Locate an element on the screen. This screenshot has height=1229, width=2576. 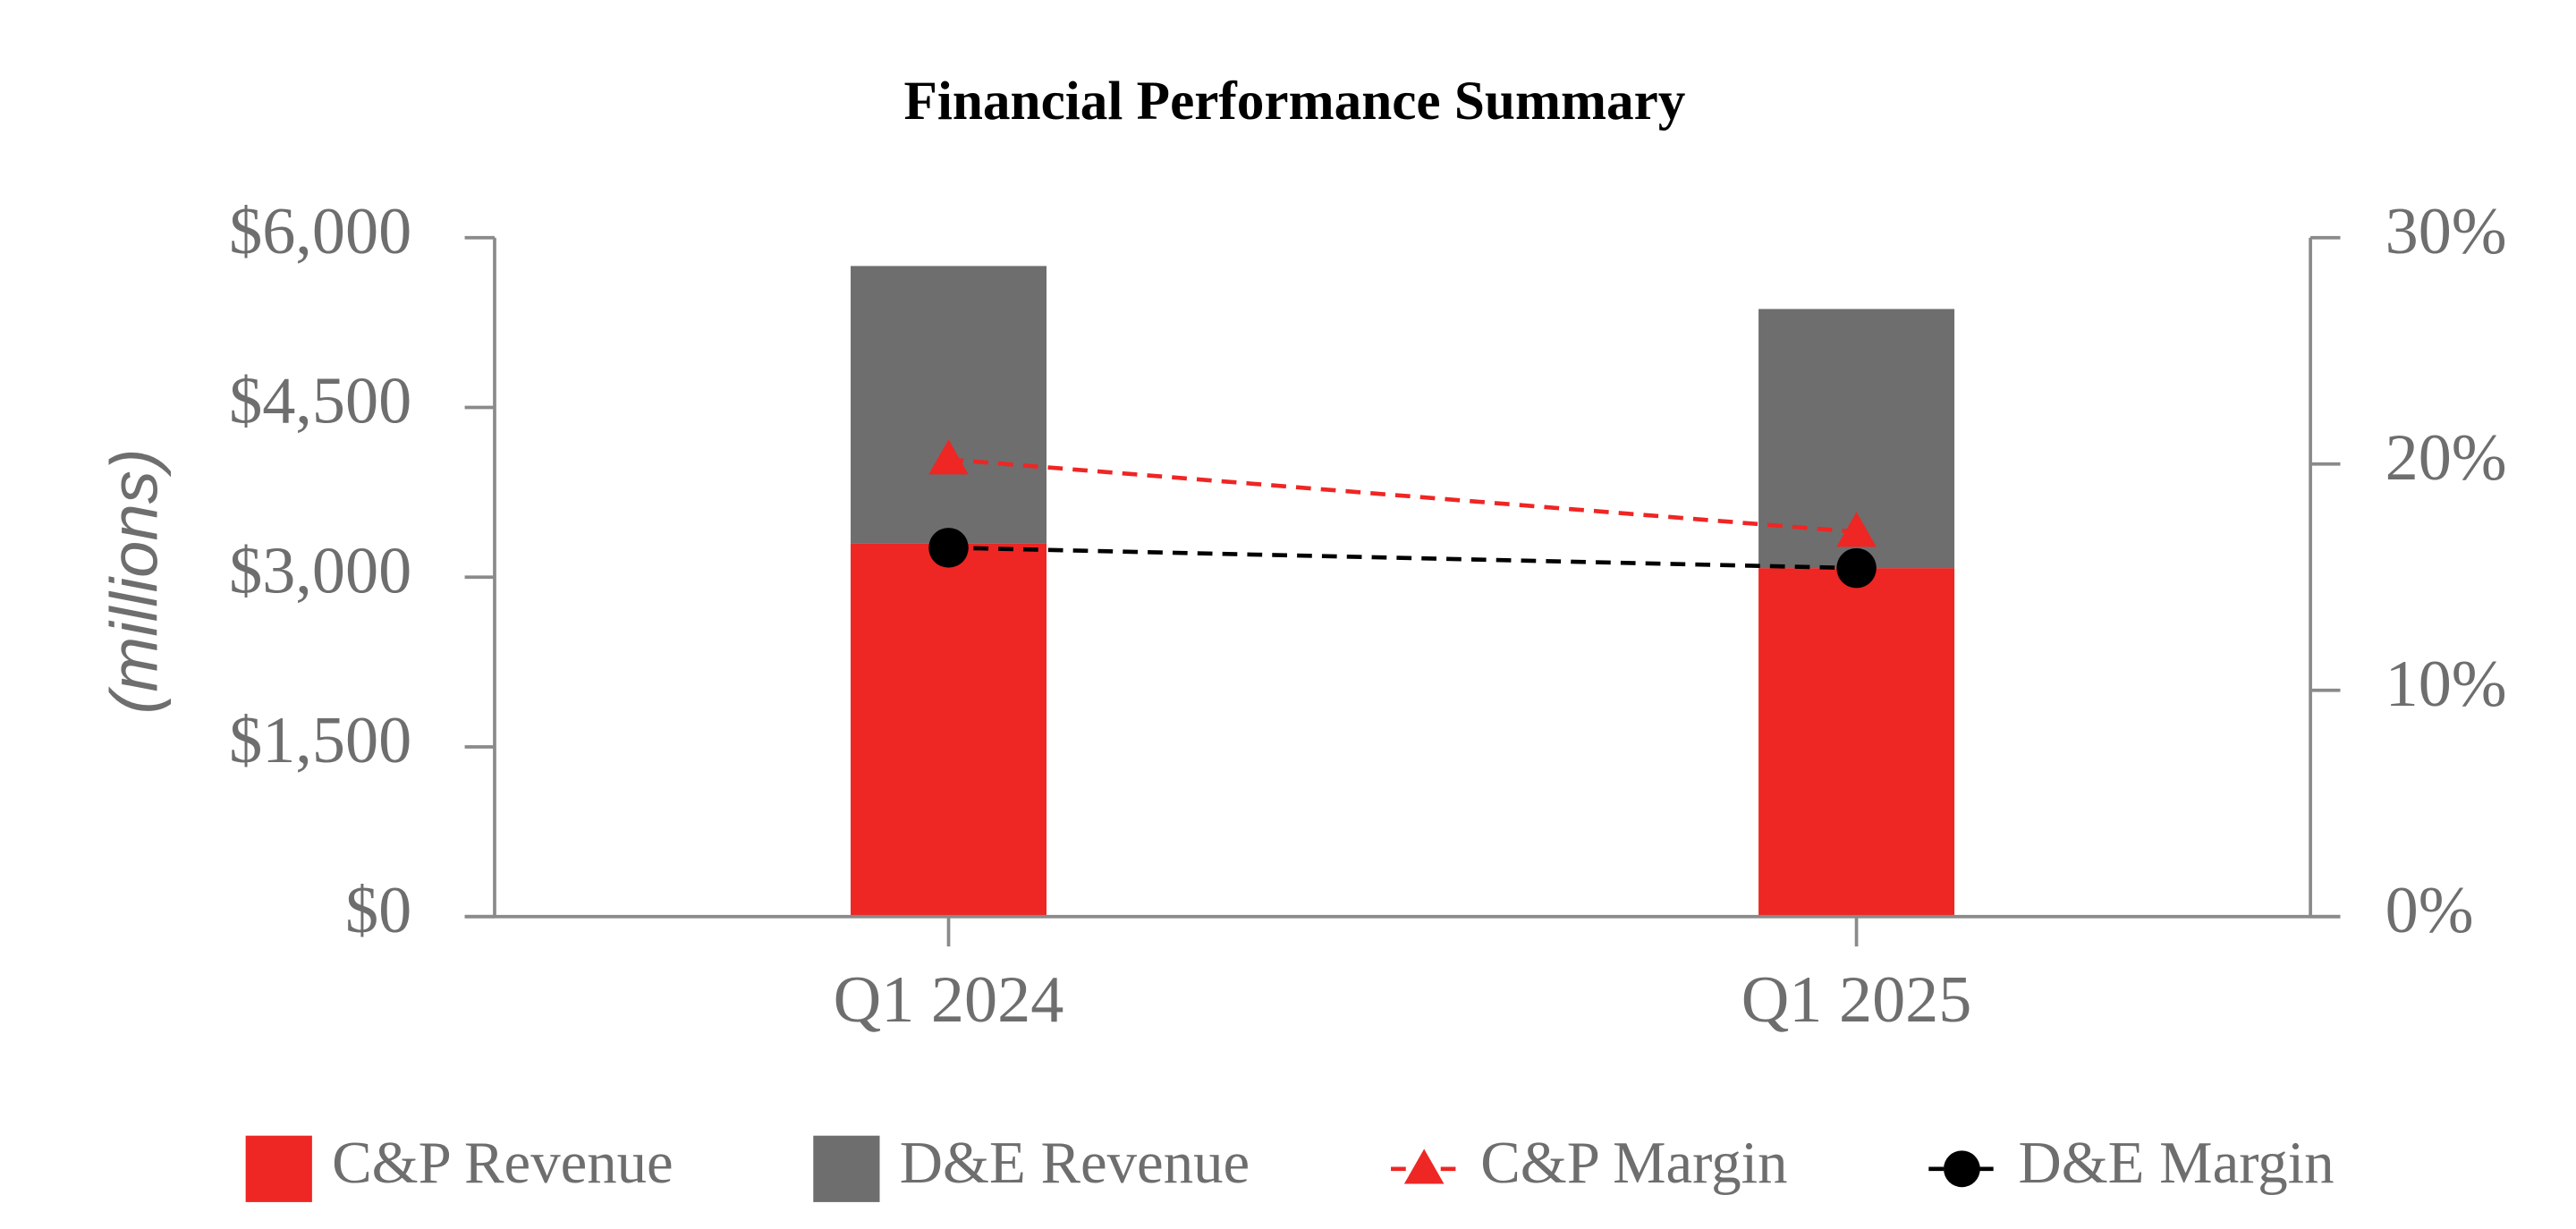
x-tick-label: Q1 2024 is located at coordinates (949, 1000).